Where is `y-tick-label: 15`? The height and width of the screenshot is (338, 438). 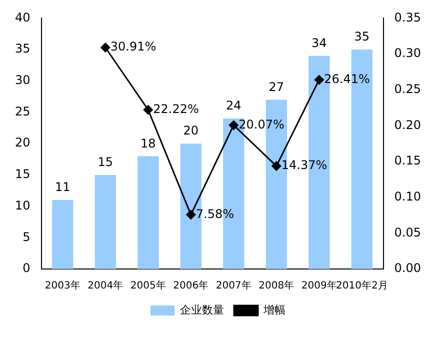 y-tick-label: 15 is located at coordinates (22, 174).